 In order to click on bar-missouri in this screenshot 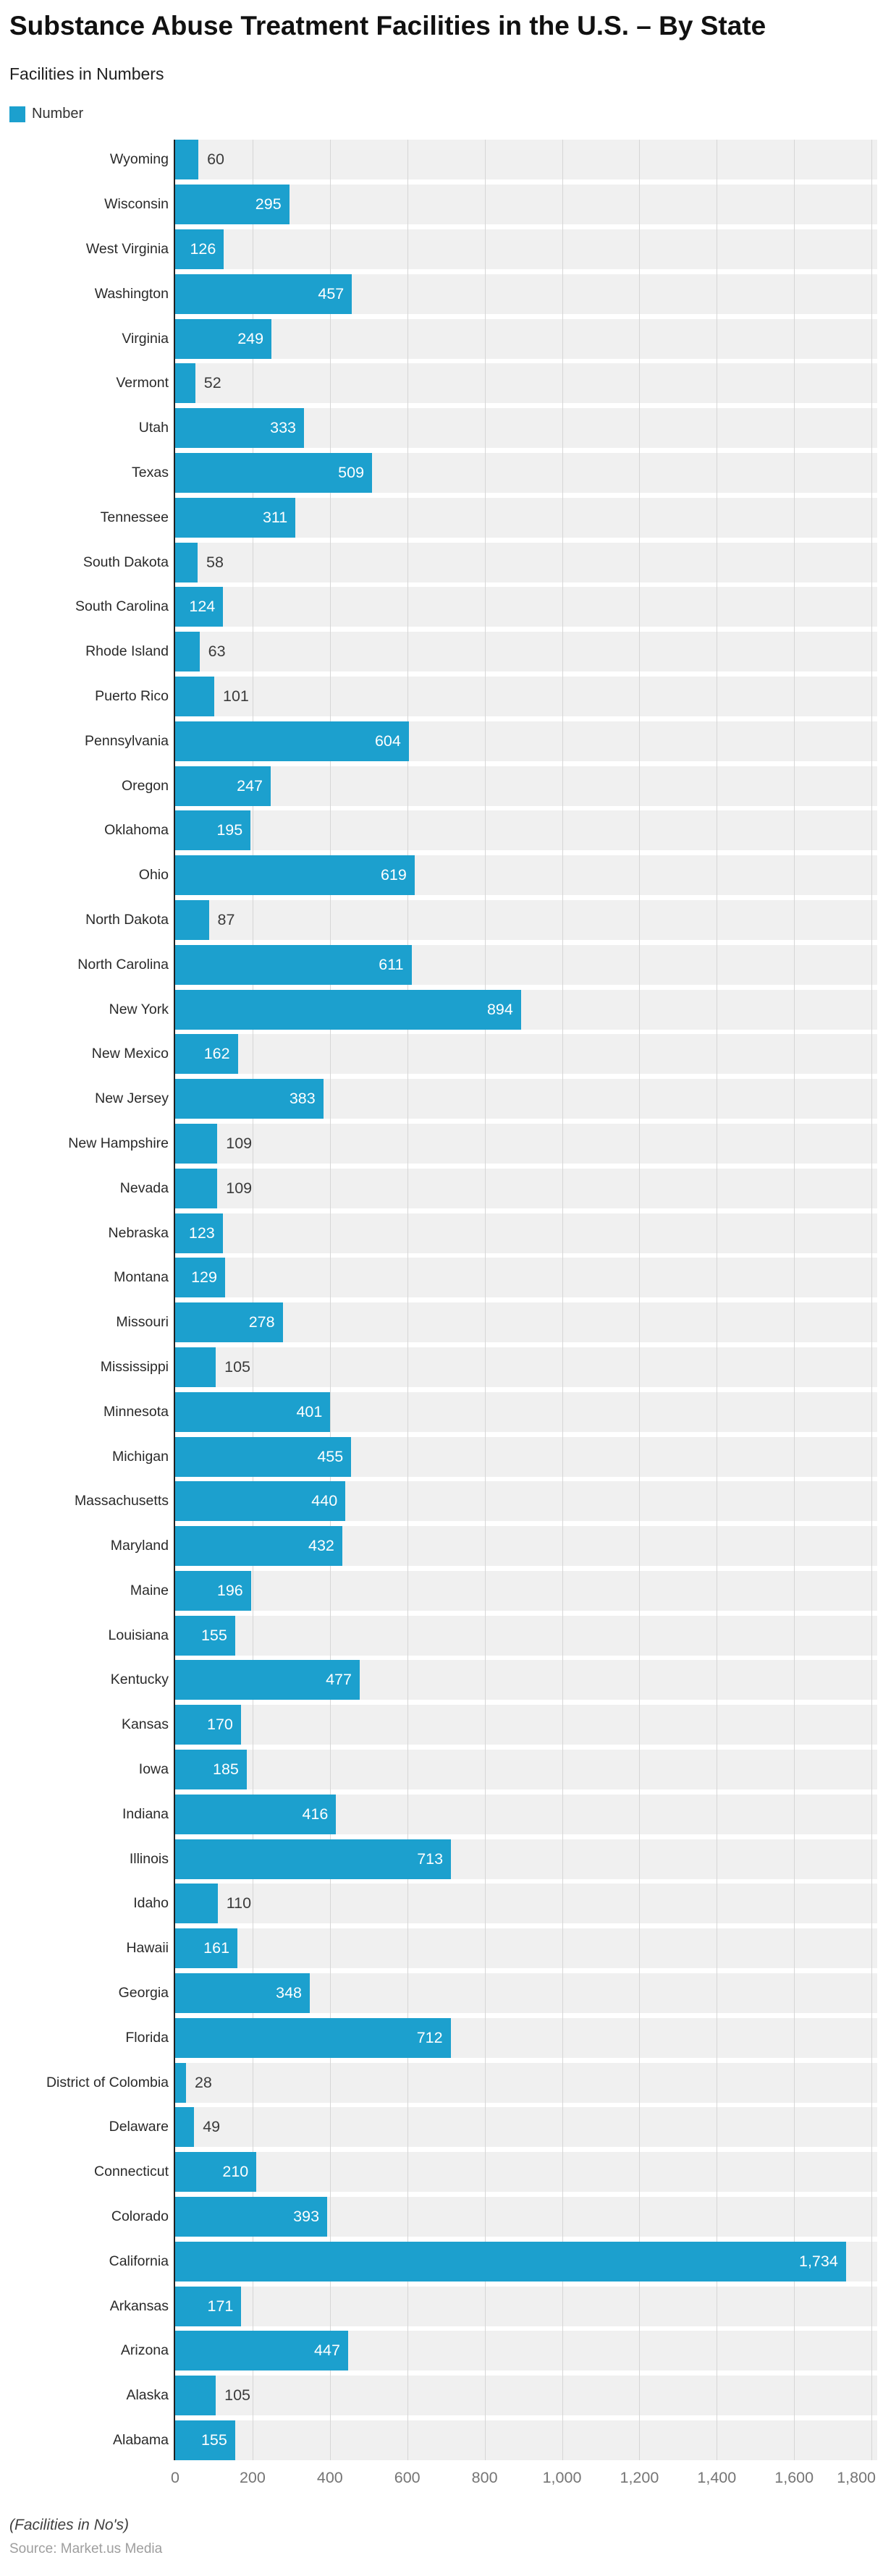, I will do `click(229, 1322)`.